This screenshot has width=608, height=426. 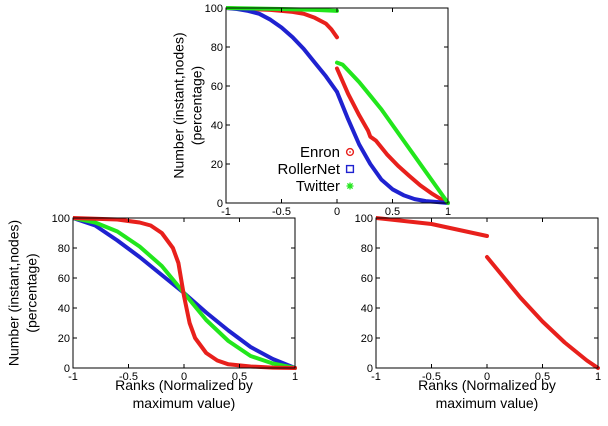 I want to click on legend-label-rollernet: RollerNet, so click(x=308, y=169).